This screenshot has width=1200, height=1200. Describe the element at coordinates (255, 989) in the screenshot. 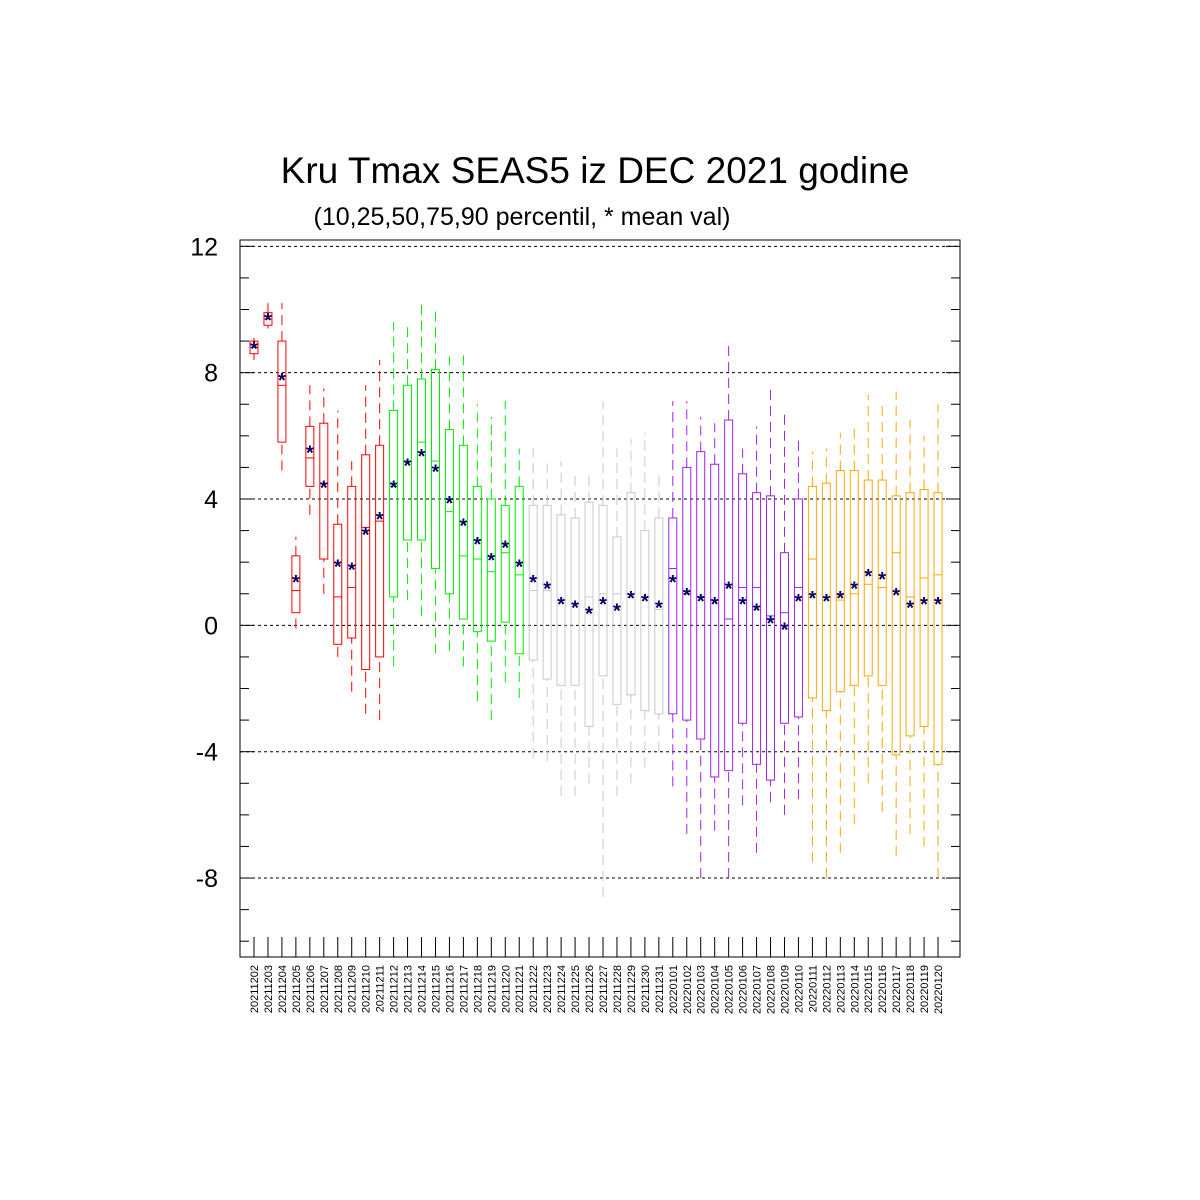

I see `x-tick-label: 20211202` at that location.